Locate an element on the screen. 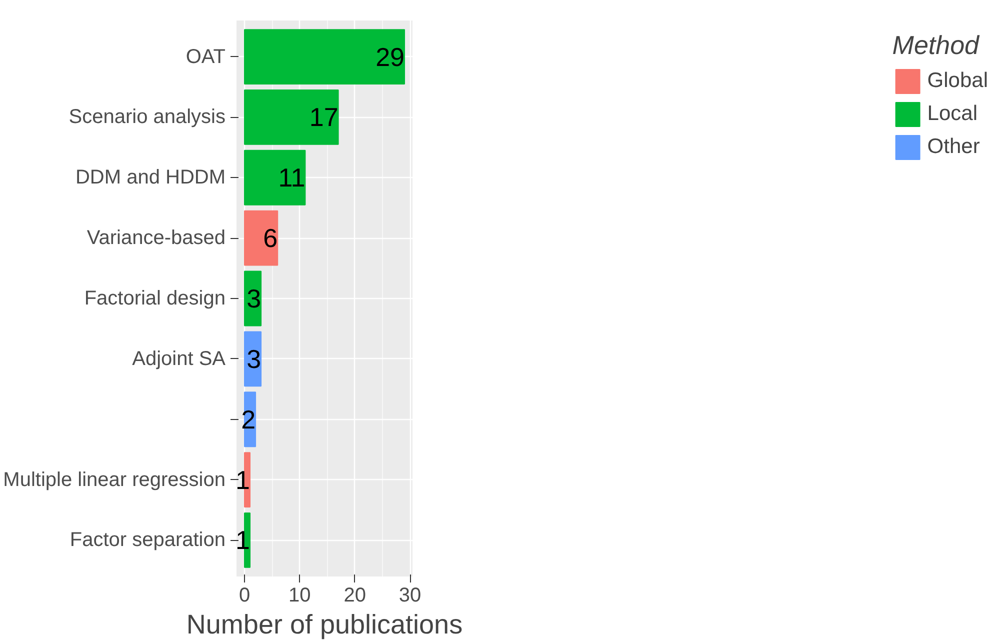  y-tick-label: Factor separation is located at coordinates (148, 540).